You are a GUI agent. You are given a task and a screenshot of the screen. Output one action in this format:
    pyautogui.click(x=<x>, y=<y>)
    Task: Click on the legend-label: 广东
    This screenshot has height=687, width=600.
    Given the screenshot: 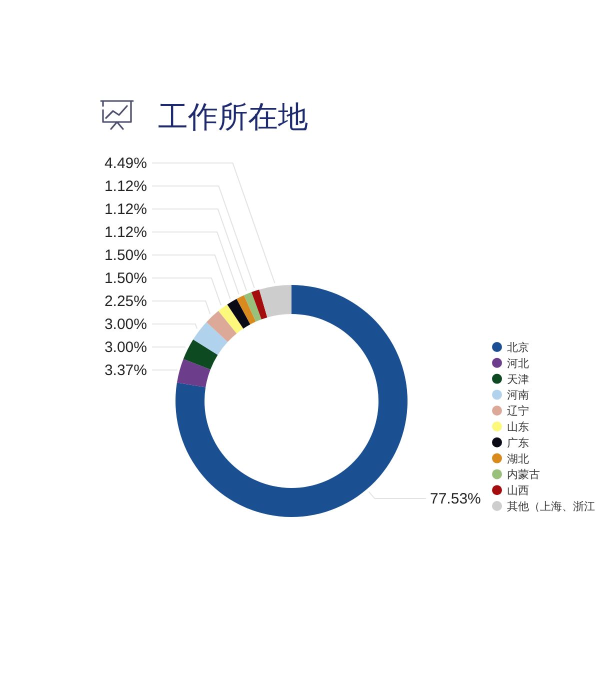 What is the action you would take?
    pyautogui.click(x=518, y=443)
    